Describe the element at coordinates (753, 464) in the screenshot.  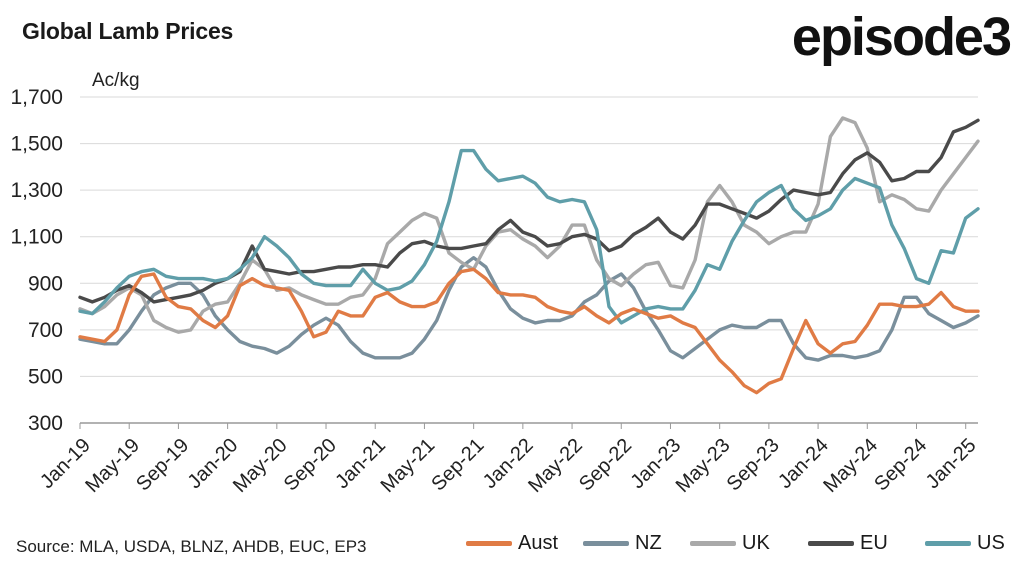
I see `x-tick-label: Sep-23` at that location.